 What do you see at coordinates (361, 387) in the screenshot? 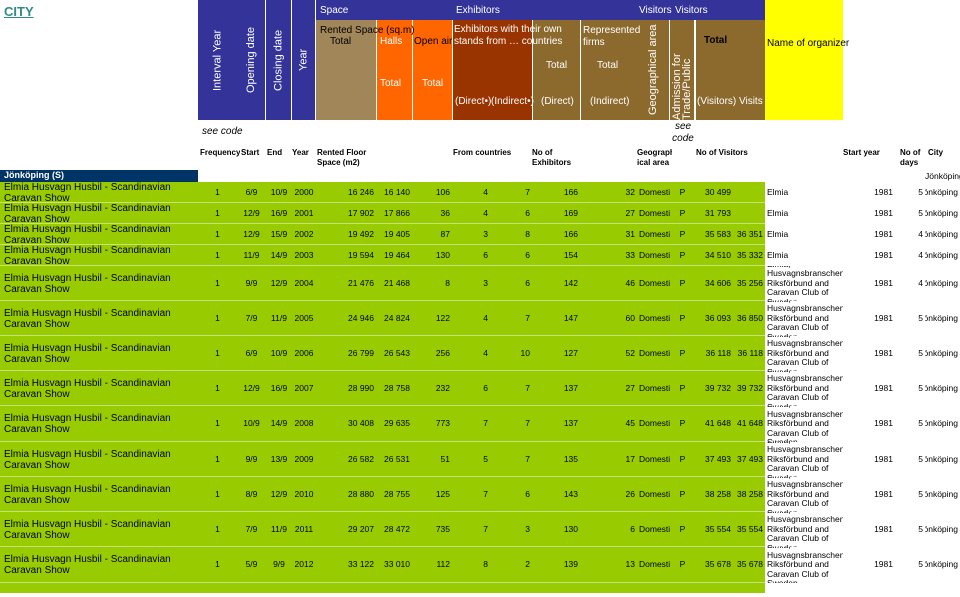
I see `cell: 28 990` at bounding box center [361, 387].